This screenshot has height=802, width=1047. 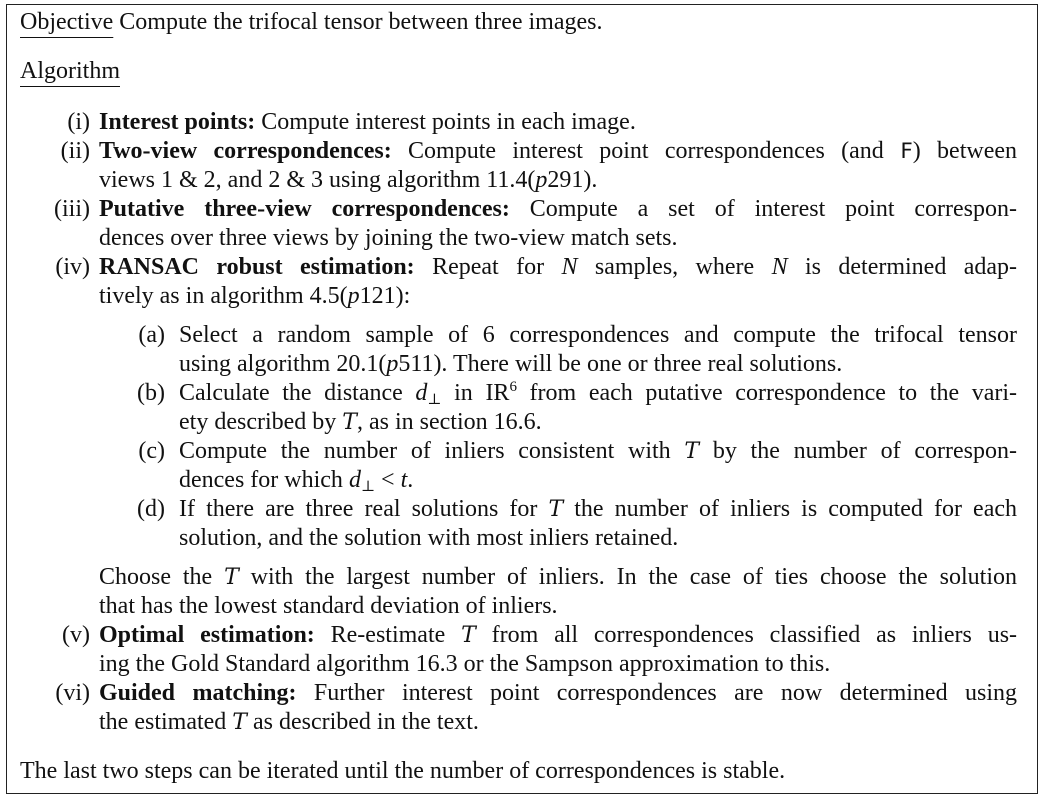 I want to click on objective-label: Objective, so click(x=67, y=22).